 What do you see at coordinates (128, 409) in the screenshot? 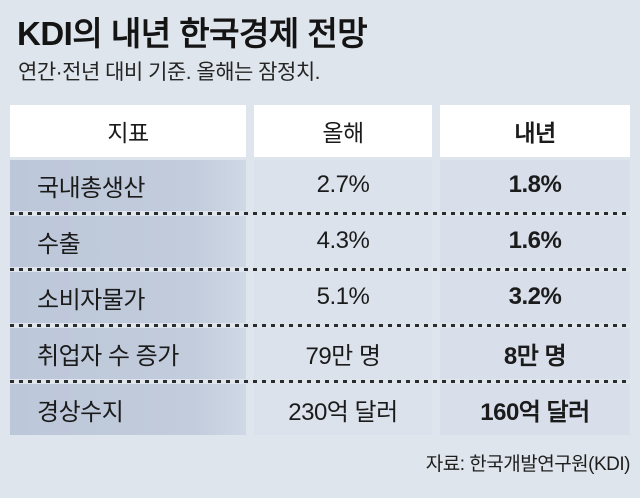
I see `row-current-account-label: 경상수지` at bounding box center [128, 409].